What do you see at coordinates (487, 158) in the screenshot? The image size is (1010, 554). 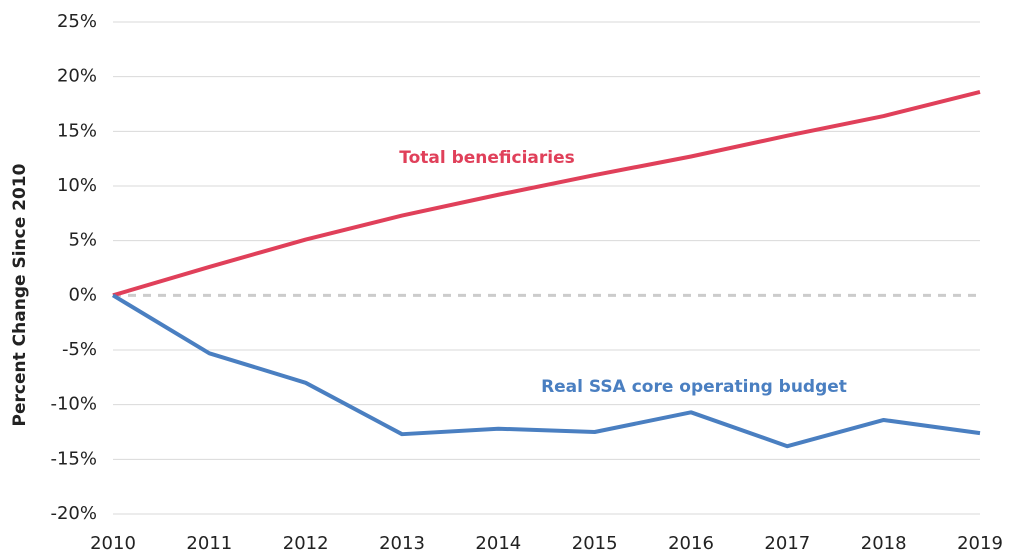 I see `series-label: Total beneficiaries` at bounding box center [487, 158].